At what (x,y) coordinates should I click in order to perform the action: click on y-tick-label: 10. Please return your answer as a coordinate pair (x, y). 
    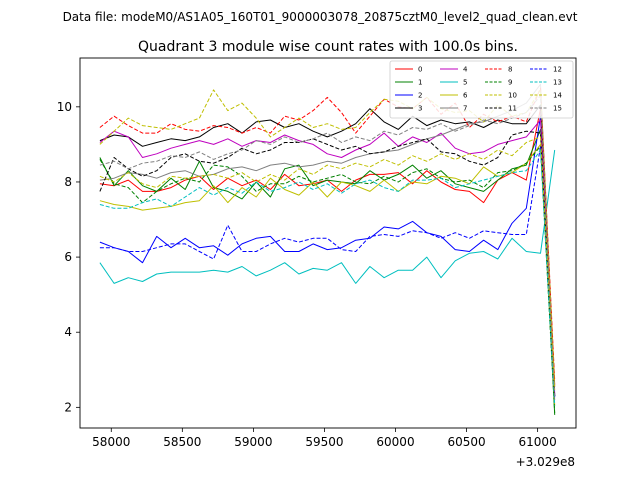
    Looking at the image, I should click on (64, 107).